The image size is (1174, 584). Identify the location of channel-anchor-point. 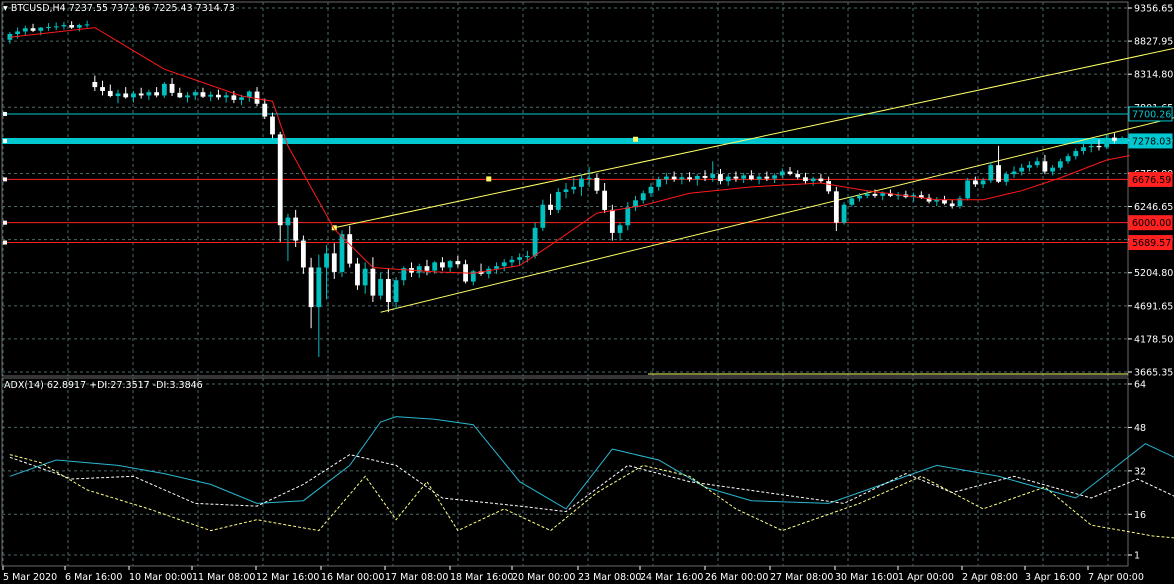
(636, 139).